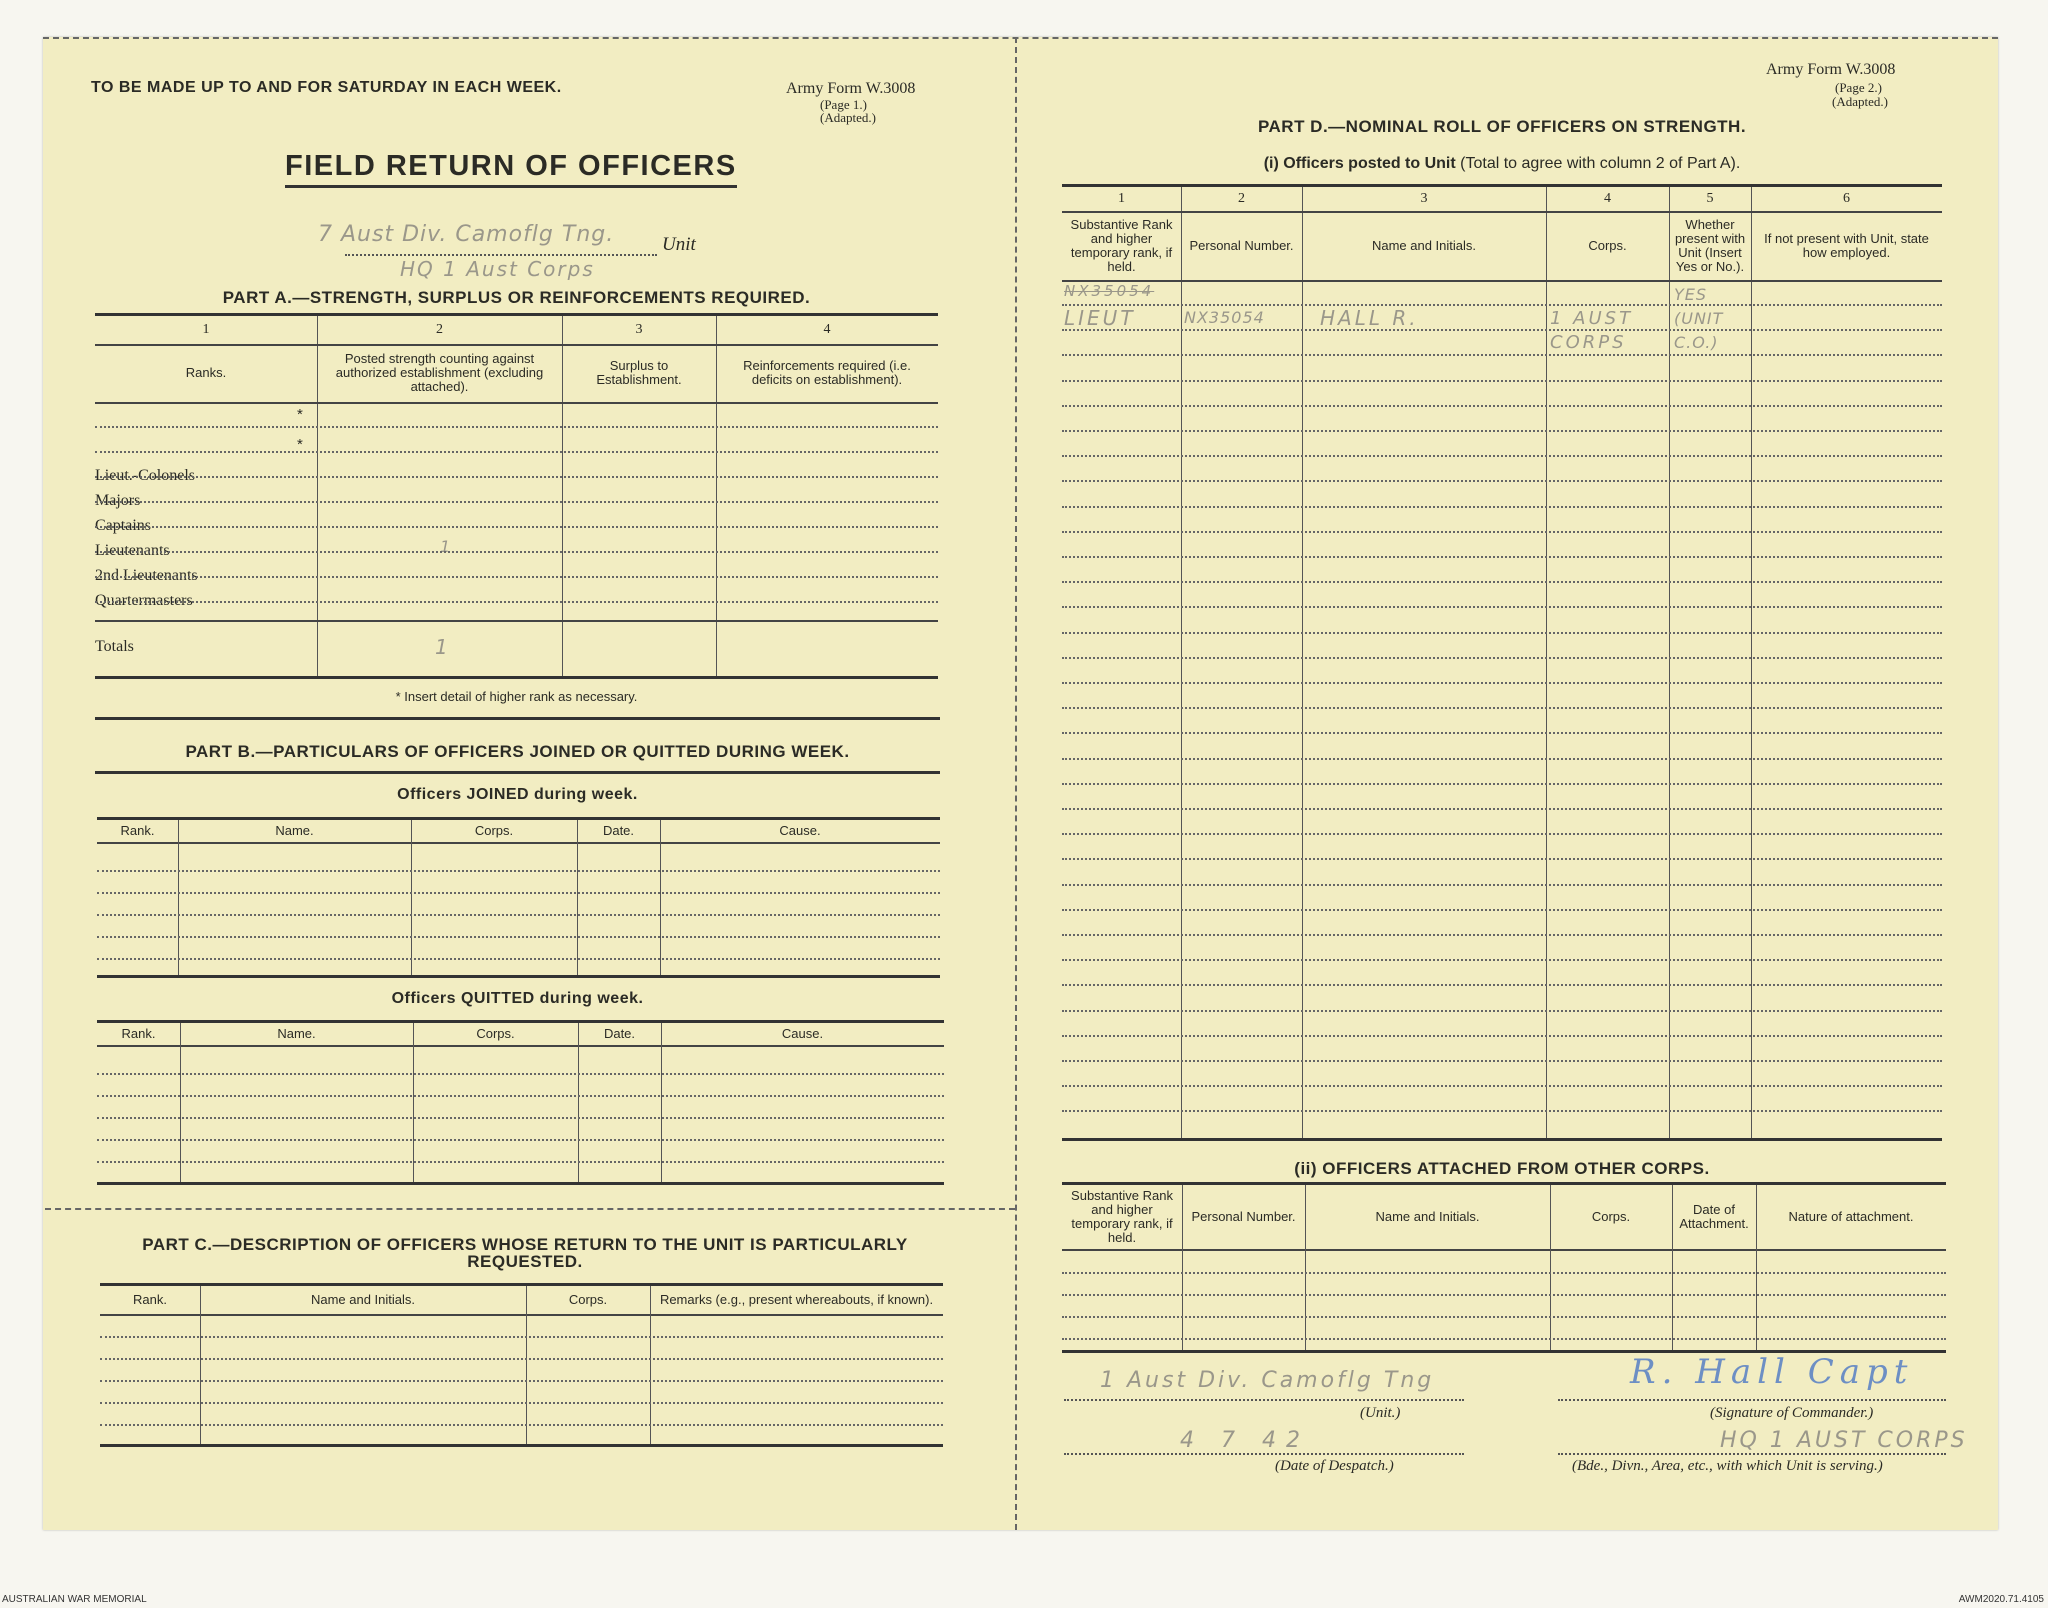 The width and height of the screenshot is (2048, 1608). What do you see at coordinates (1267, 1380) in the screenshot?
I see `footer-unit-value: 1 Aust Div. Camoflg Tng` at bounding box center [1267, 1380].